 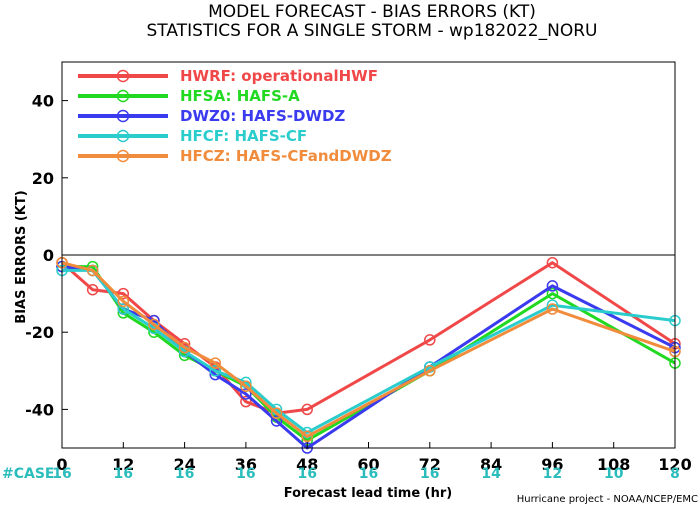 I want to click on legend-entry: DWZ0: HAFS-DWDZ, so click(x=262, y=116).